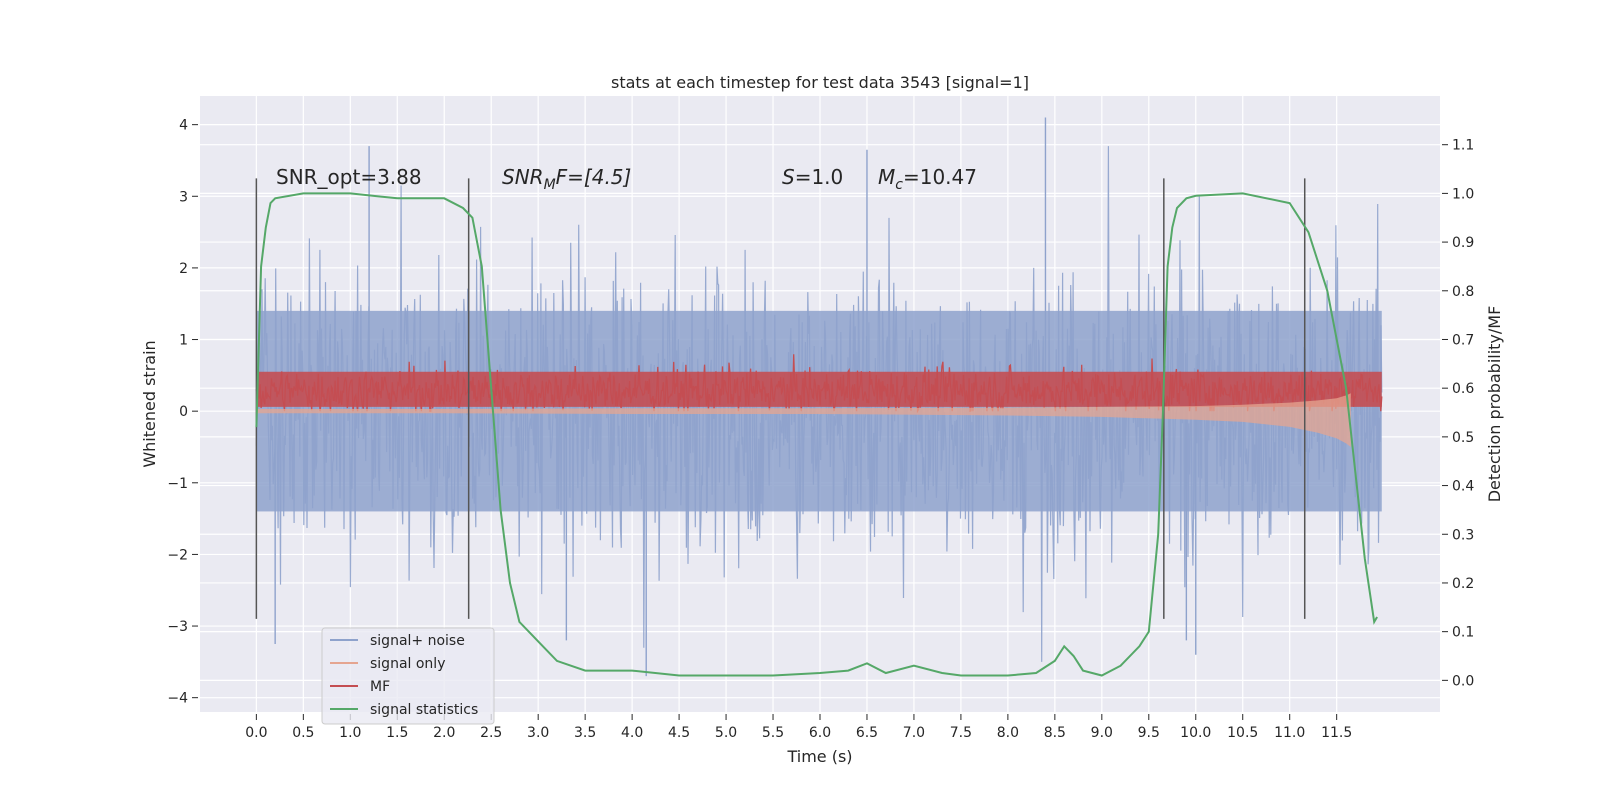 The height and width of the screenshot is (800, 1600). I want to click on y-tick-label: 4, so click(183, 126).